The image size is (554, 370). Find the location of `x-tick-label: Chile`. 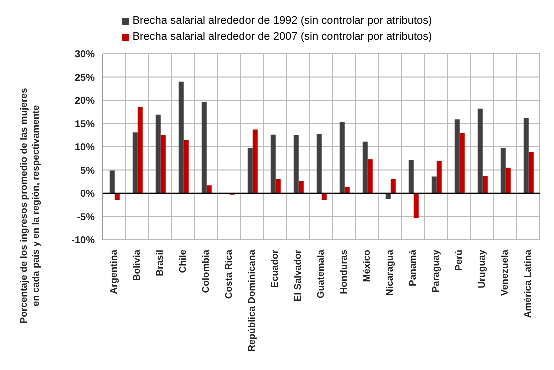

x-tick-label: Chile is located at coordinates (183, 262).